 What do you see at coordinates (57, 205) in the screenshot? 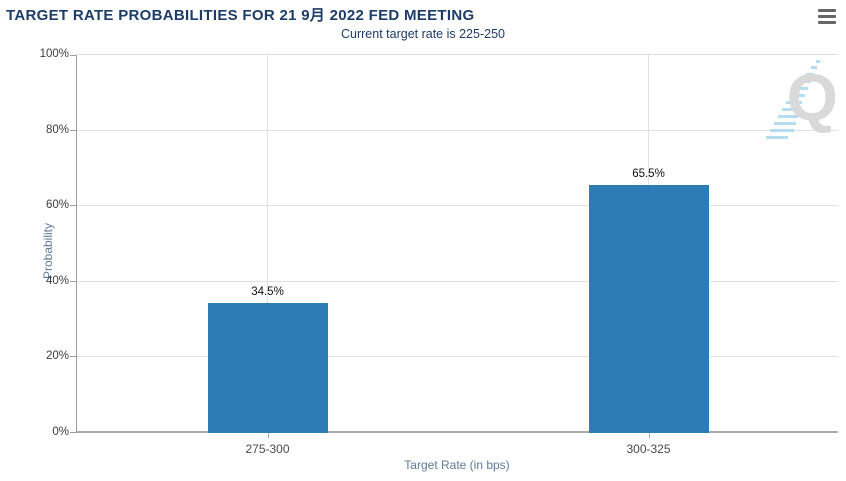
I see `y-axis-tick-label: 60%` at bounding box center [57, 205].